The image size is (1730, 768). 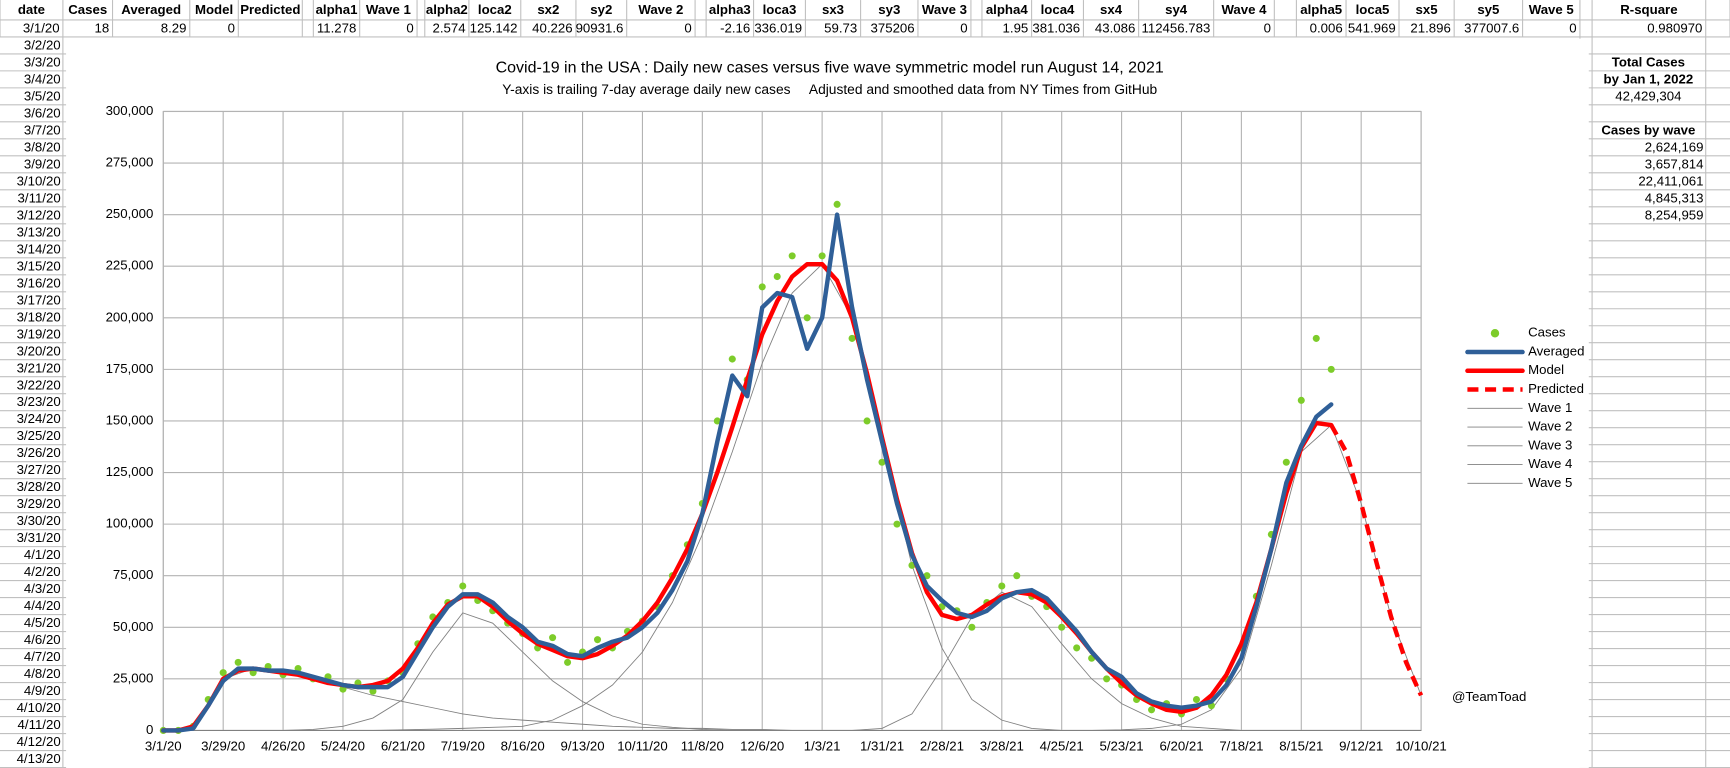 I want to click on legend-label: Model, so click(x=1546, y=369).